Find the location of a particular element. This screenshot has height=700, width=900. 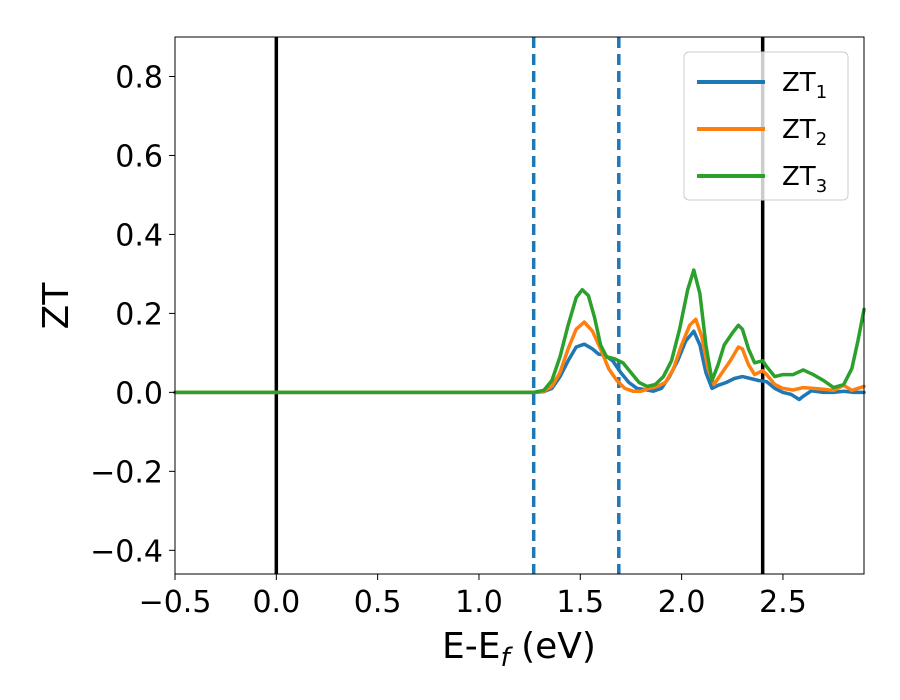

x-axis-label: E-Ef (eV) is located at coordinates (519, 649).